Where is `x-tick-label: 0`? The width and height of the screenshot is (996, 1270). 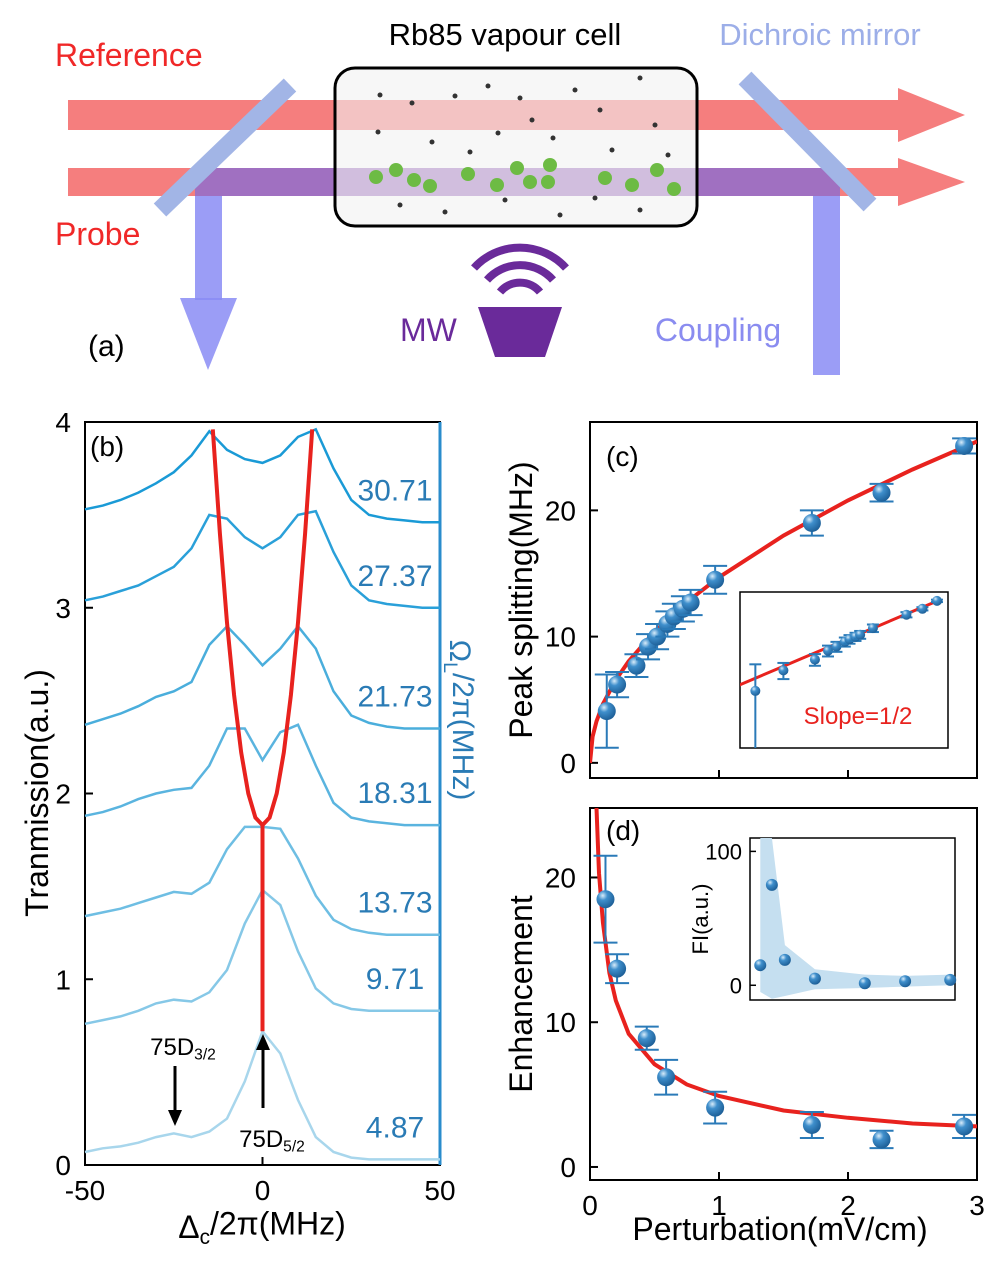
x-tick-label: 0 is located at coordinates (263, 1190).